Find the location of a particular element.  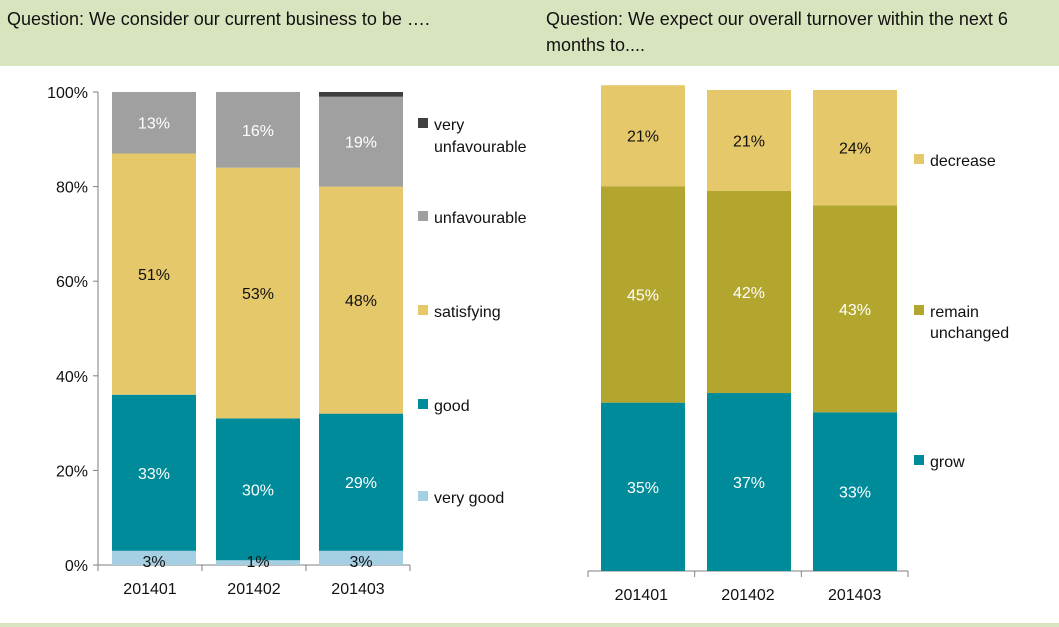

right-legend-swatch-remain-unchanged is located at coordinates (919, 310).